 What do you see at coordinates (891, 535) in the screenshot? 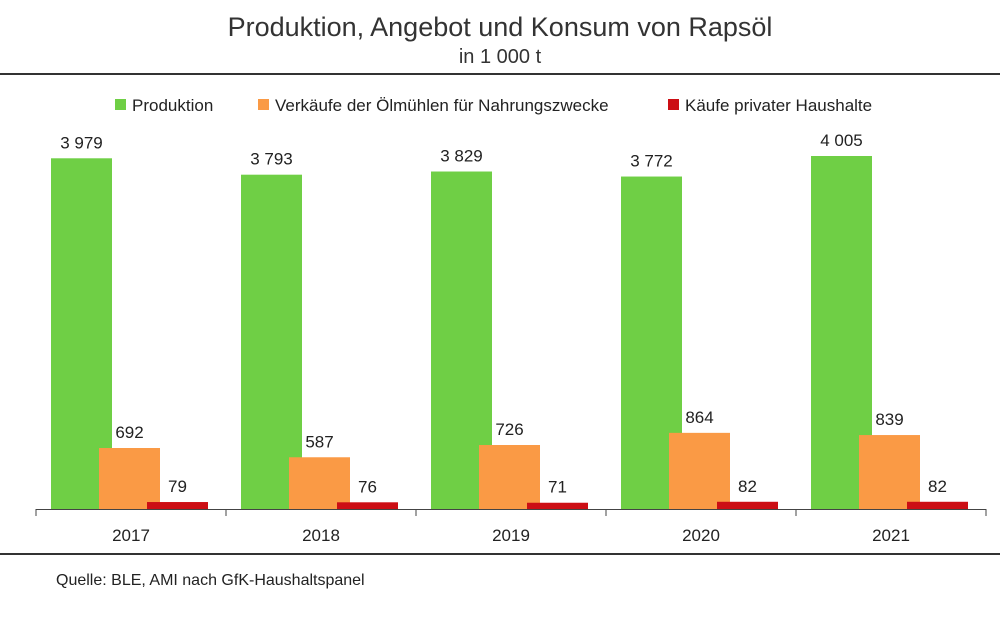
I see `x-tick-label-2021: 2021` at bounding box center [891, 535].